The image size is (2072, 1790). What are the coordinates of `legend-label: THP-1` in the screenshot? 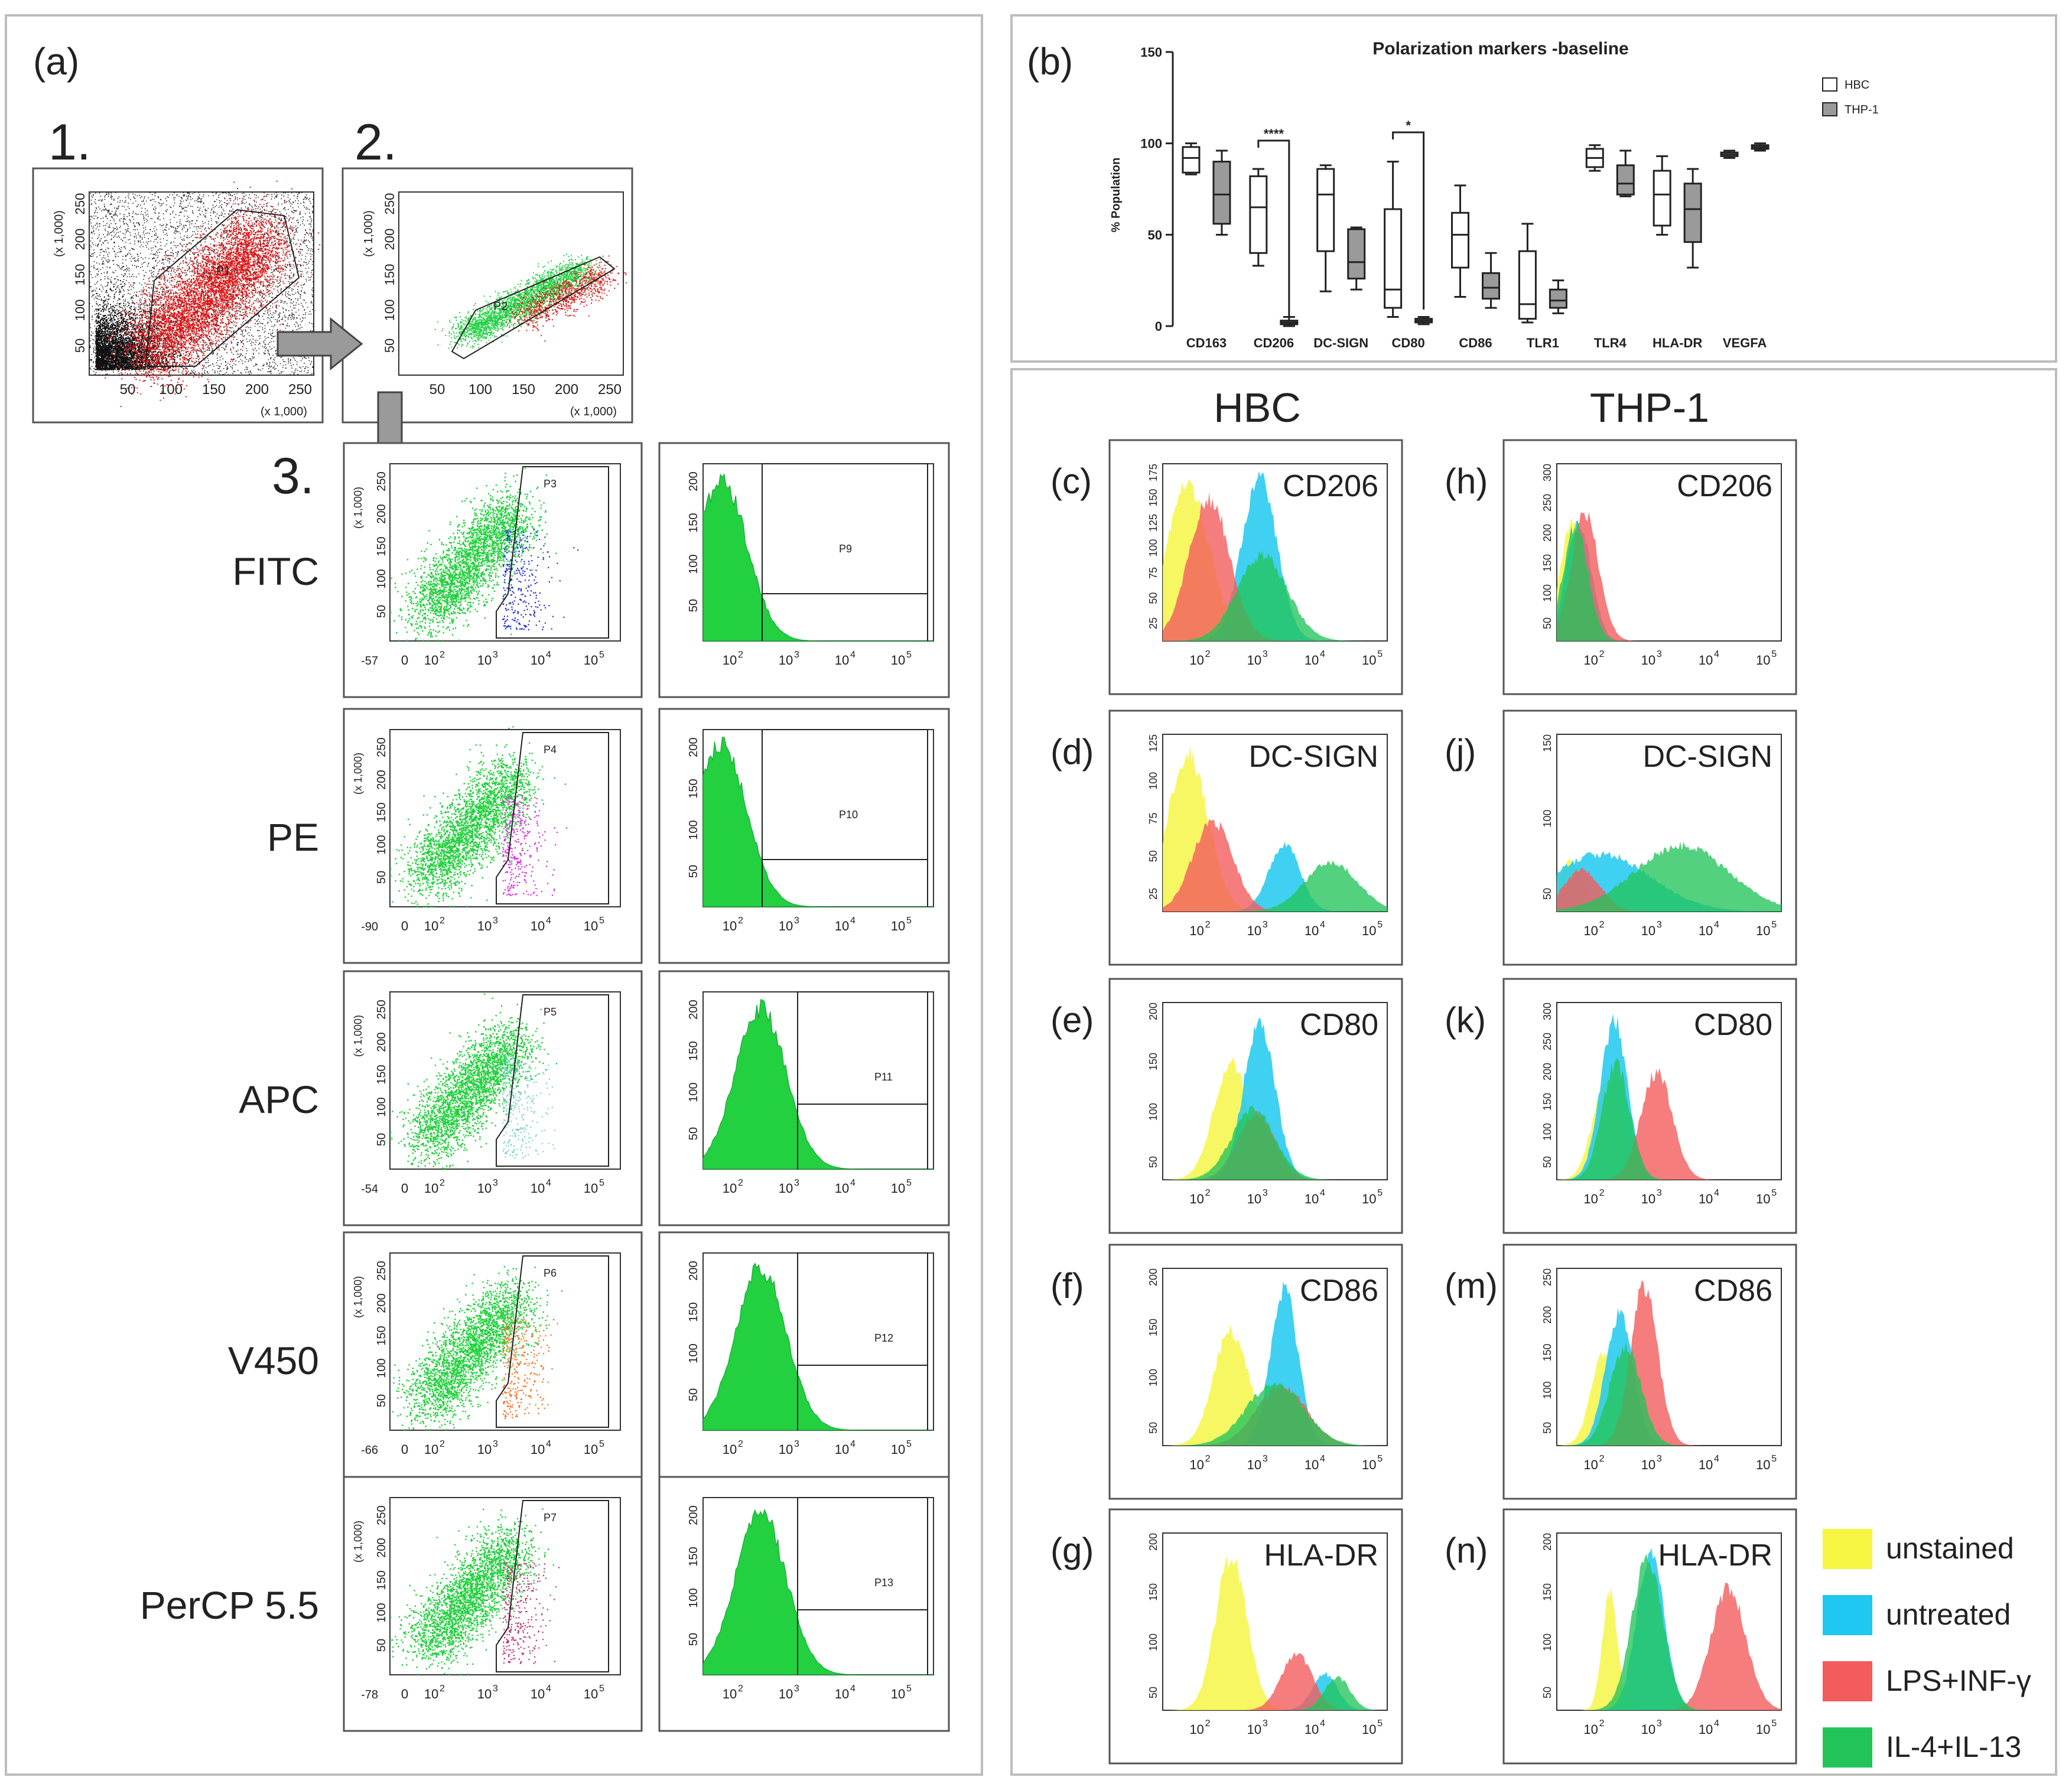 It's located at (1862, 109).